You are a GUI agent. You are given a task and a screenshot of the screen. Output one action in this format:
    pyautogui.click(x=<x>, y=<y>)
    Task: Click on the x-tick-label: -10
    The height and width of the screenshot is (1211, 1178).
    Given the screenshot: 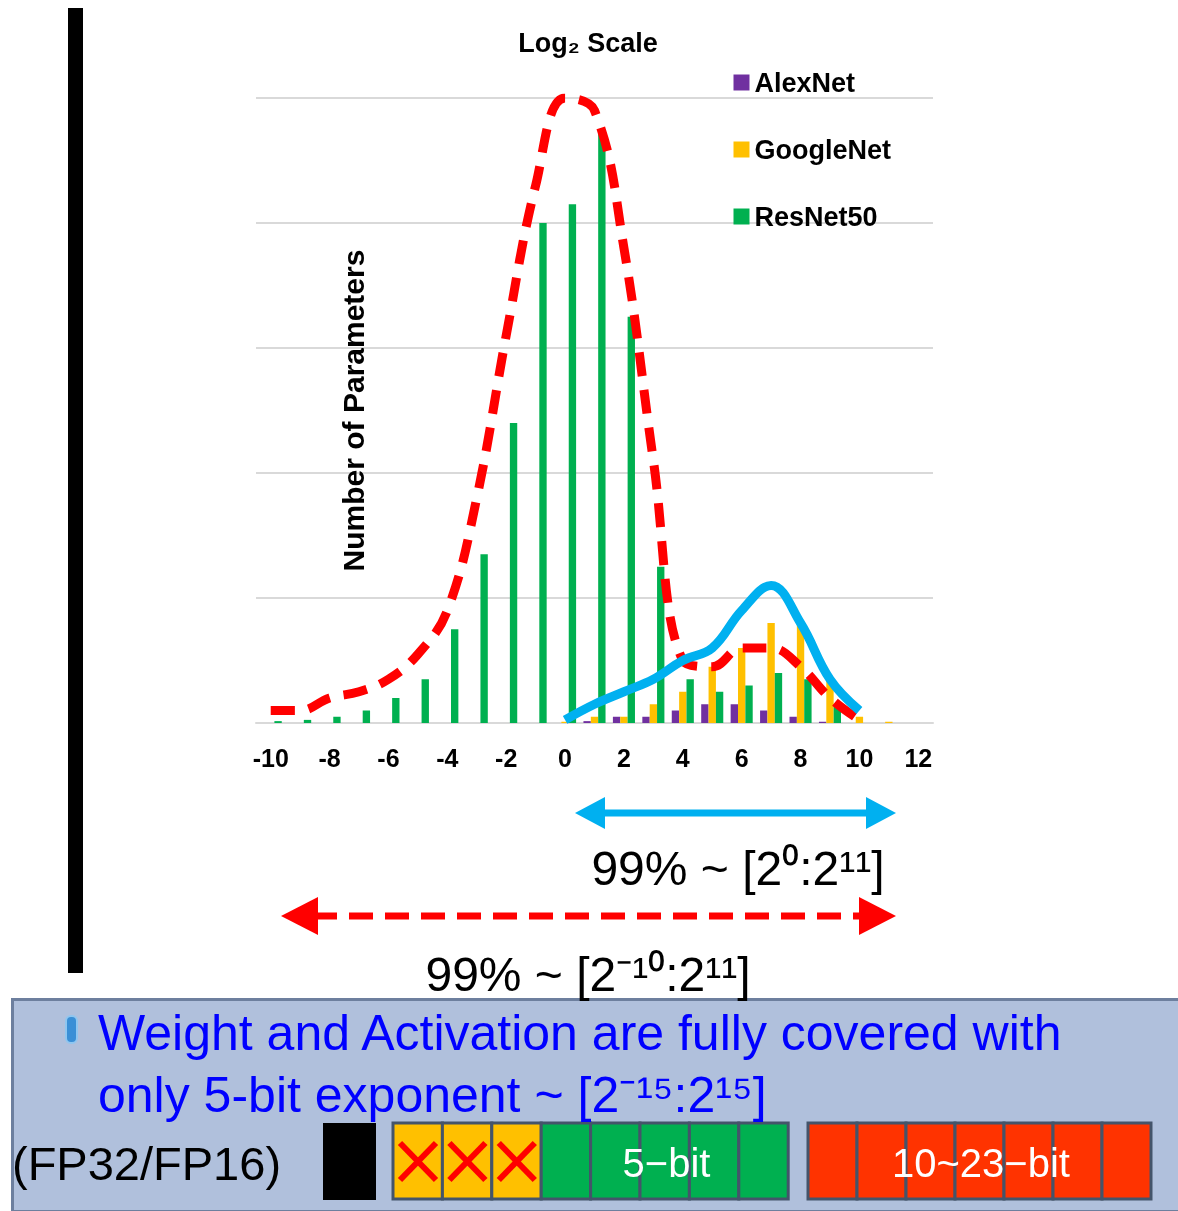 What is the action you would take?
    pyautogui.click(x=270, y=757)
    